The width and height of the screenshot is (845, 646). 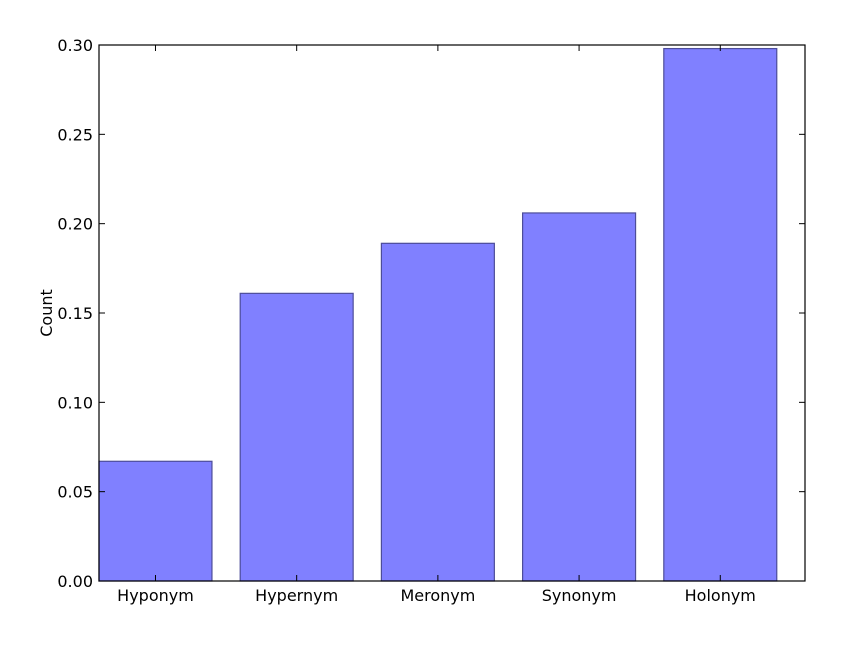 I want to click on x-tick-label: Hypernym, so click(x=296, y=595).